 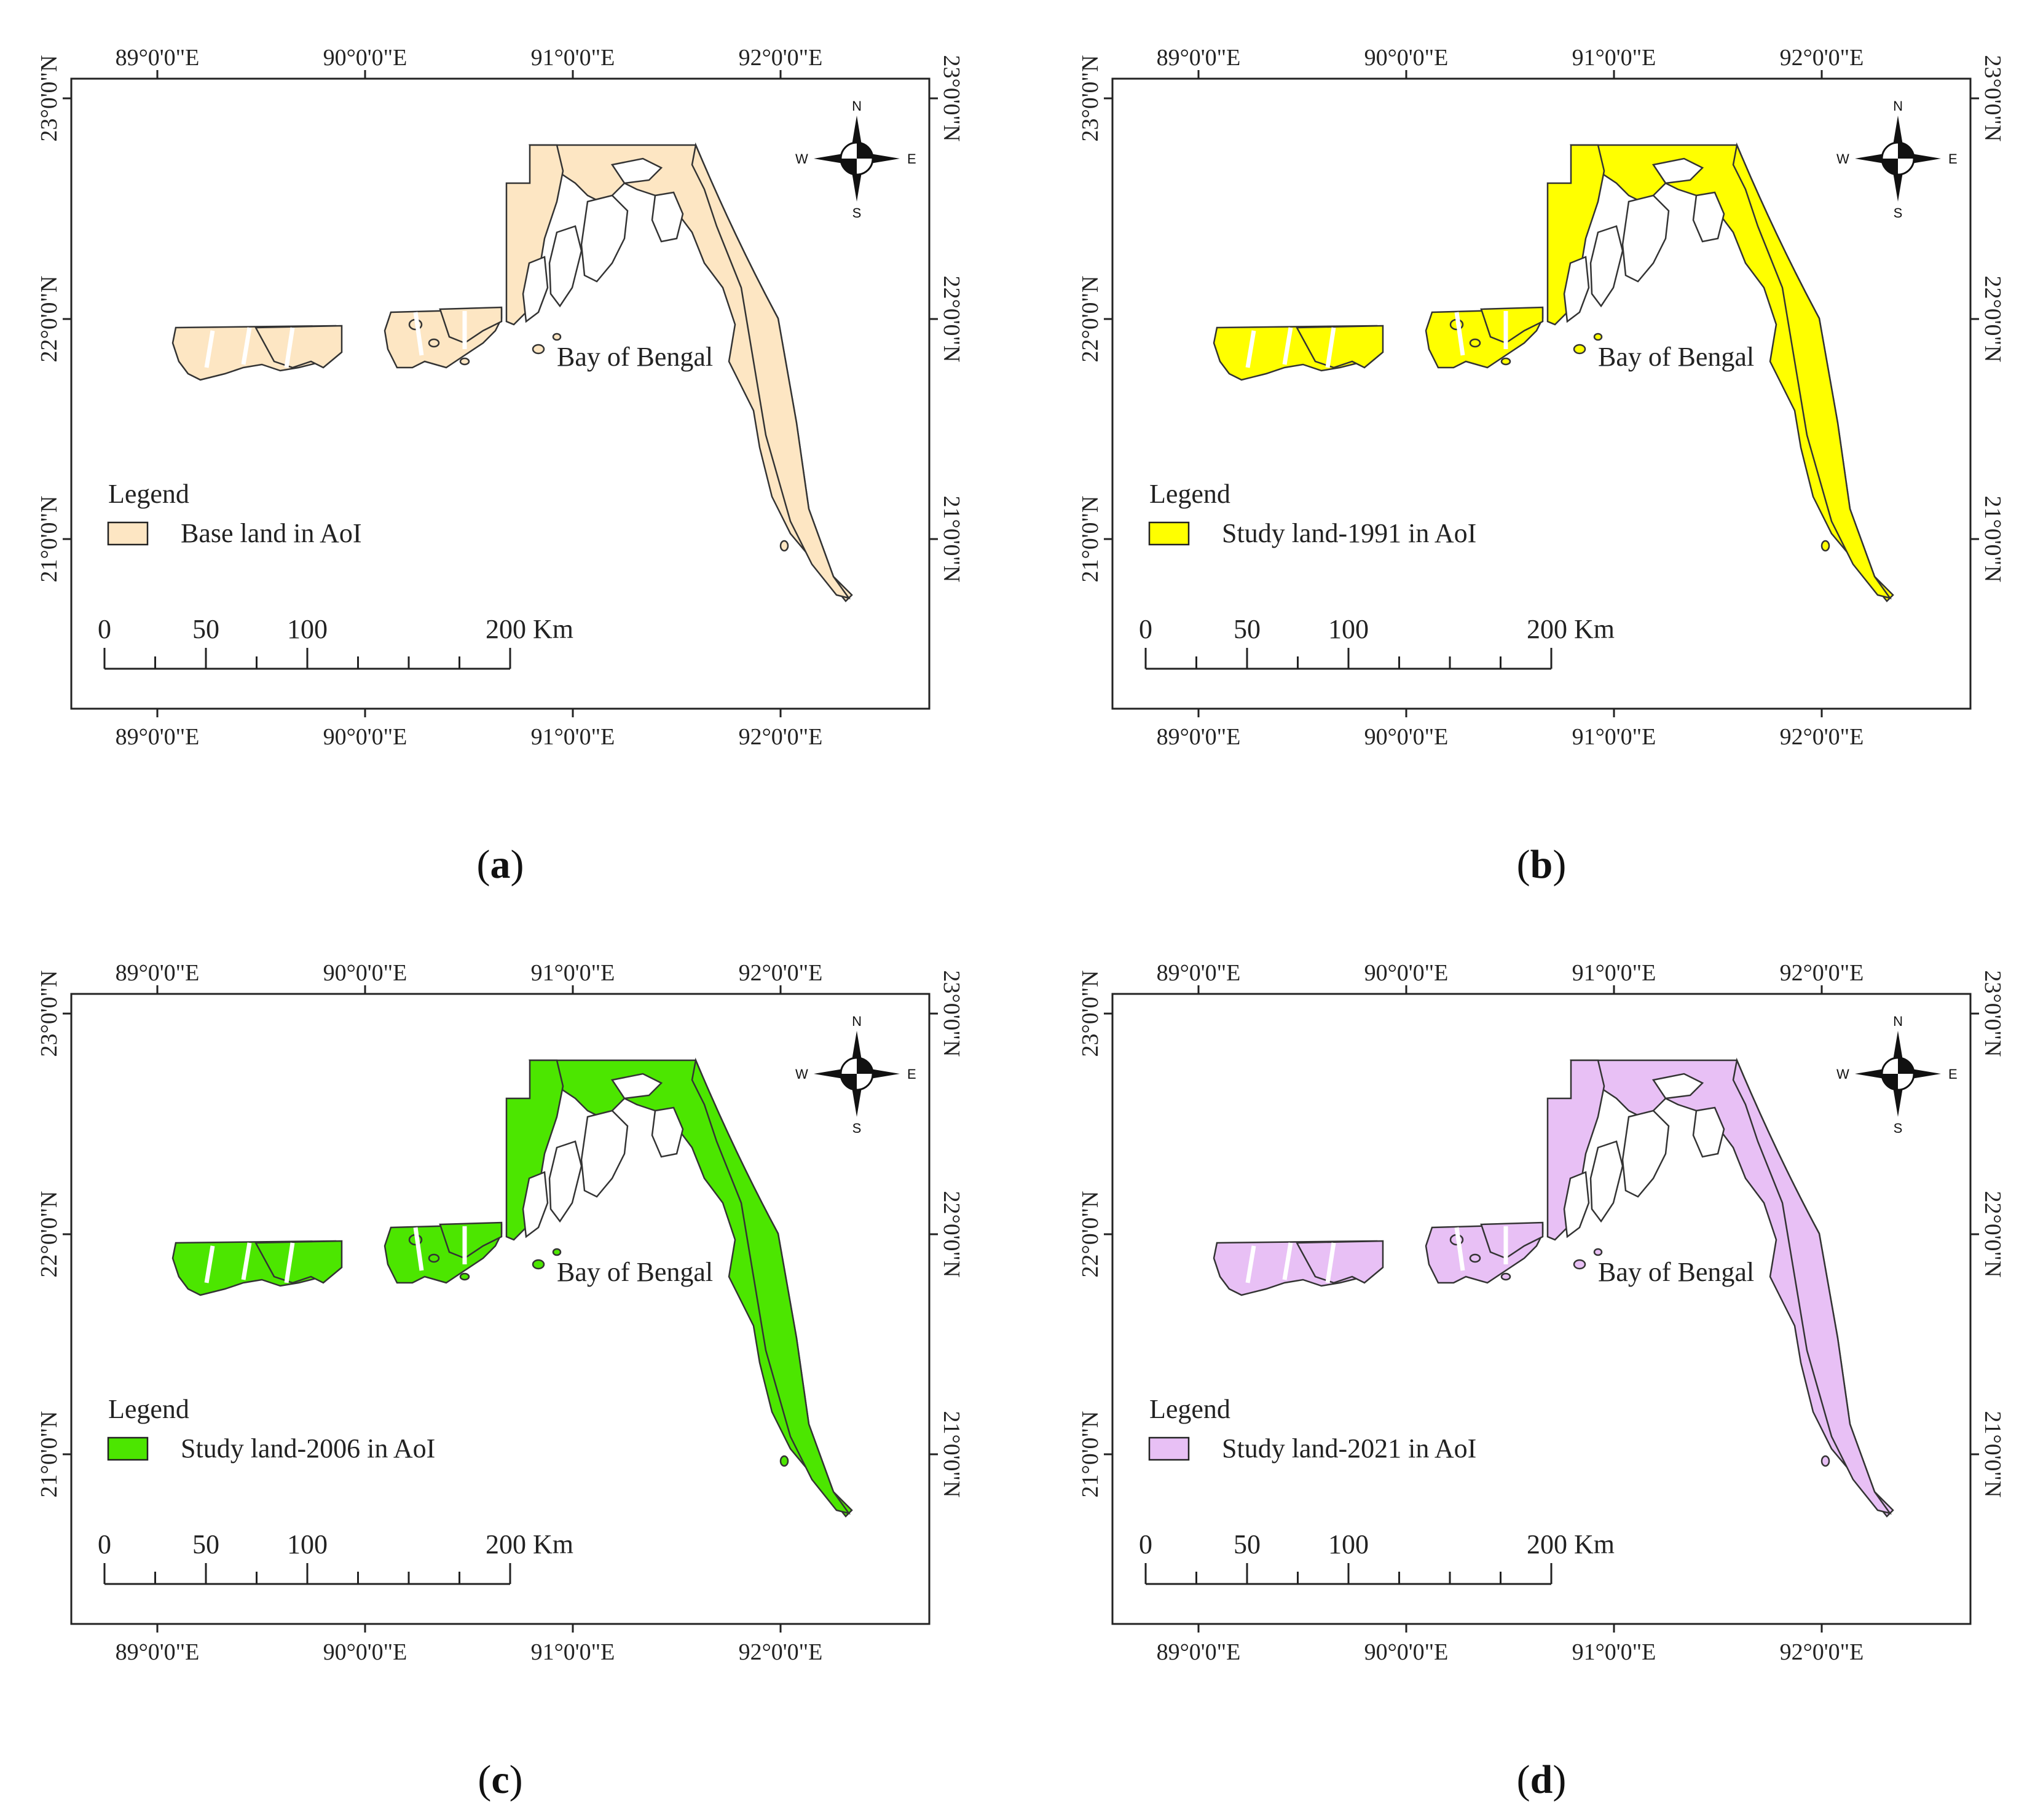 What do you see at coordinates (534, 1150) in the screenshot?
I see `land-nw-block` at bounding box center [534, 1150].